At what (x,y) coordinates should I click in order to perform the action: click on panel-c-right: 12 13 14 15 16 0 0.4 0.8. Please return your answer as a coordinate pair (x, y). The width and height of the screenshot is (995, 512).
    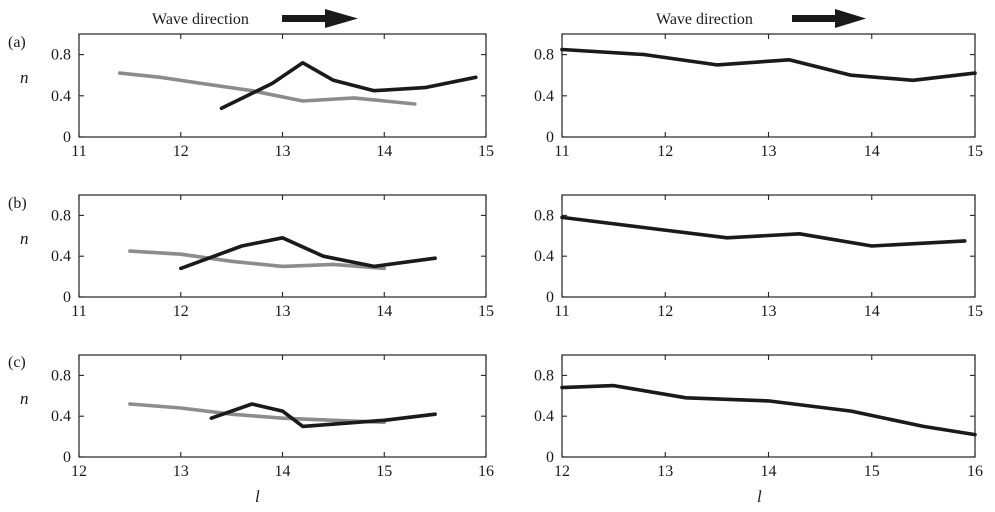
    Looking at the image, I should click on (758, 417).